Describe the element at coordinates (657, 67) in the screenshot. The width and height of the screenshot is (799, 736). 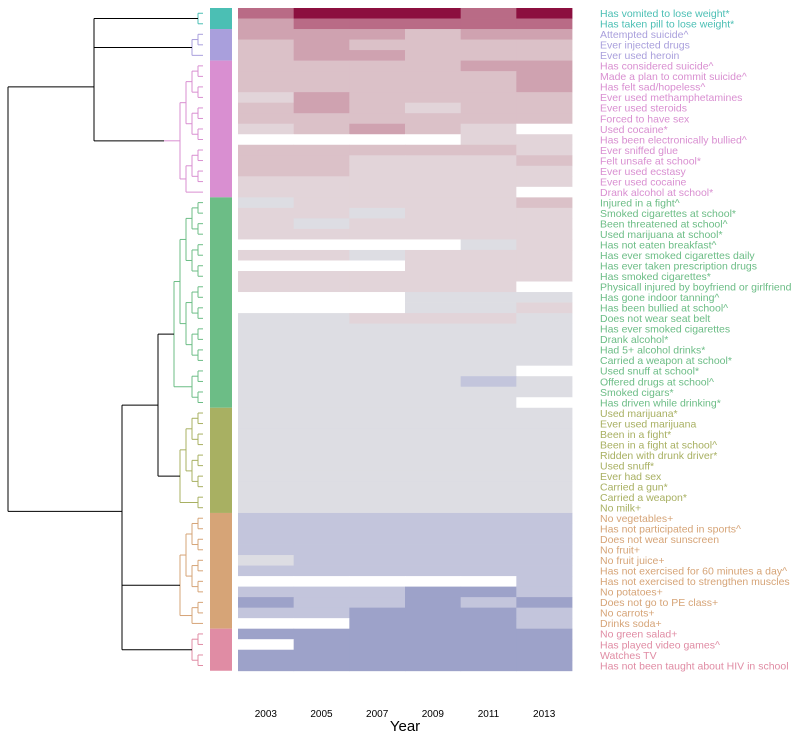
I see `row-label: Has considered suicide^` at that location.